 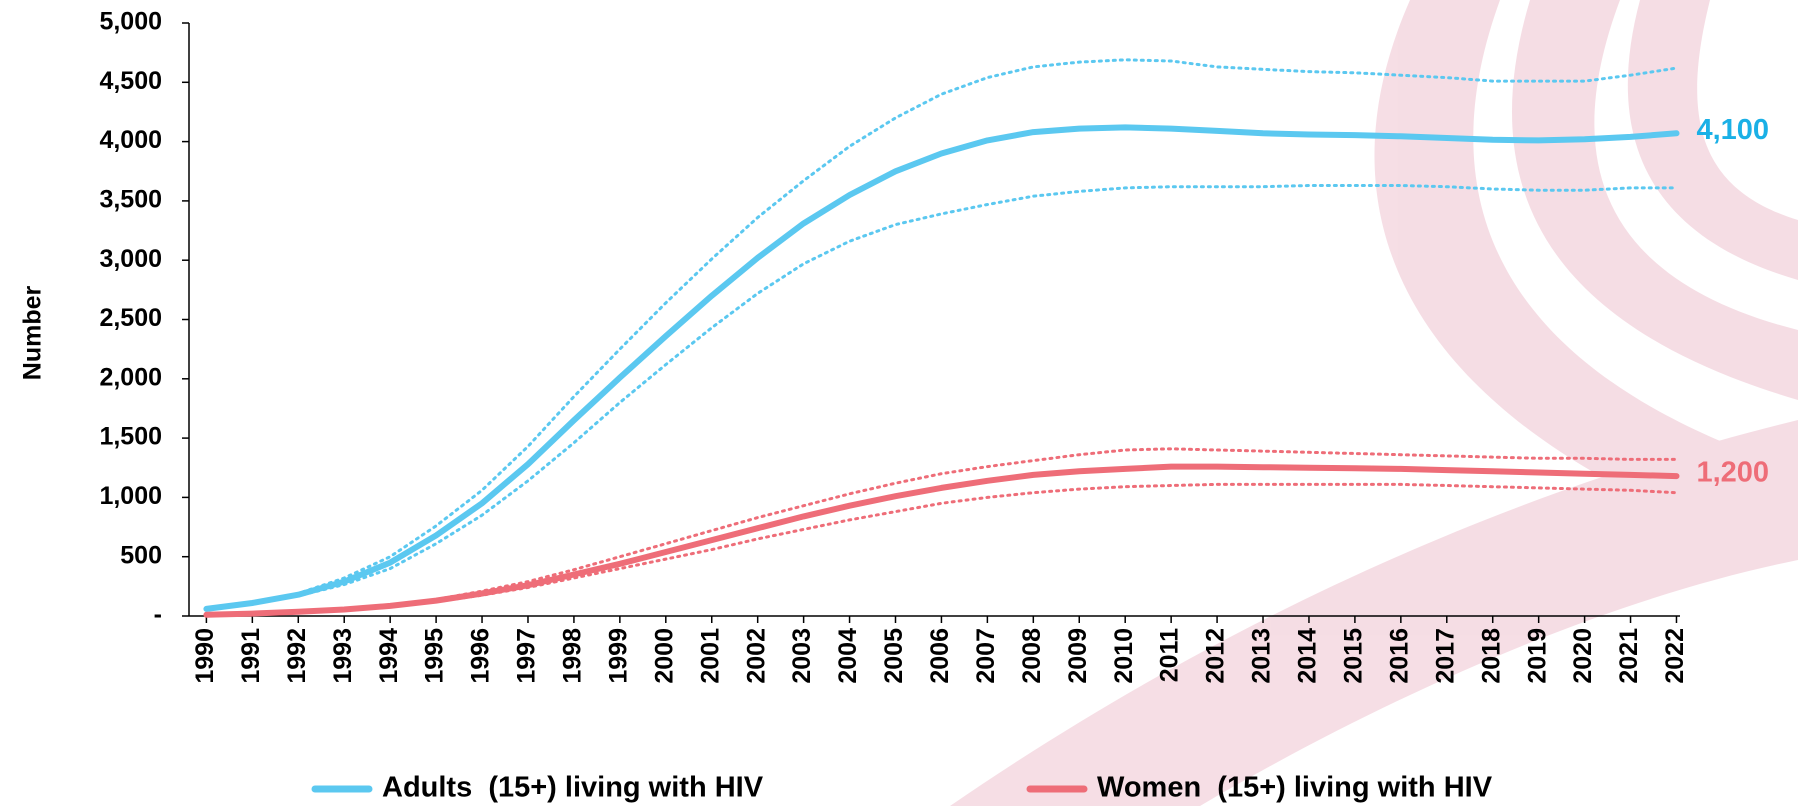 What do you see at coordinates (618, 656) in the screenshot?
I see `x-tick-label: 1999` at bounding box center [618, 656].